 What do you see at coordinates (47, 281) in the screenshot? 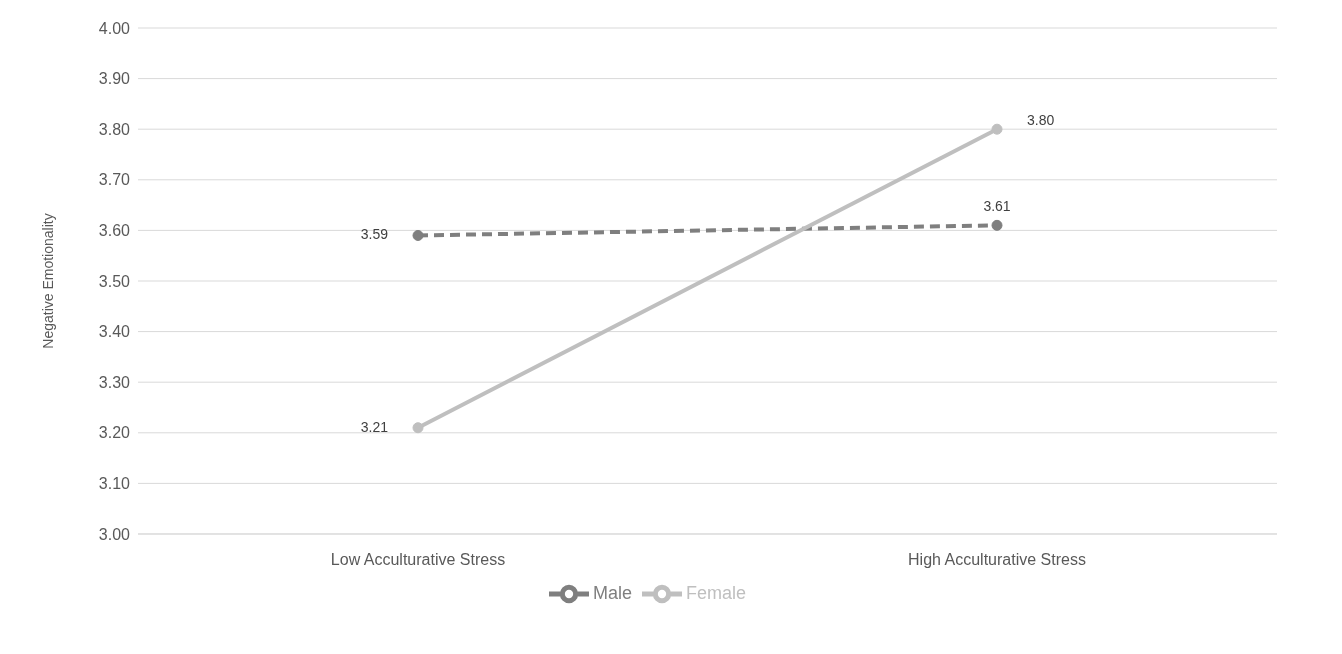
I see `y-axis-title: Negative Emotionality` at bounding box center [47, 281].